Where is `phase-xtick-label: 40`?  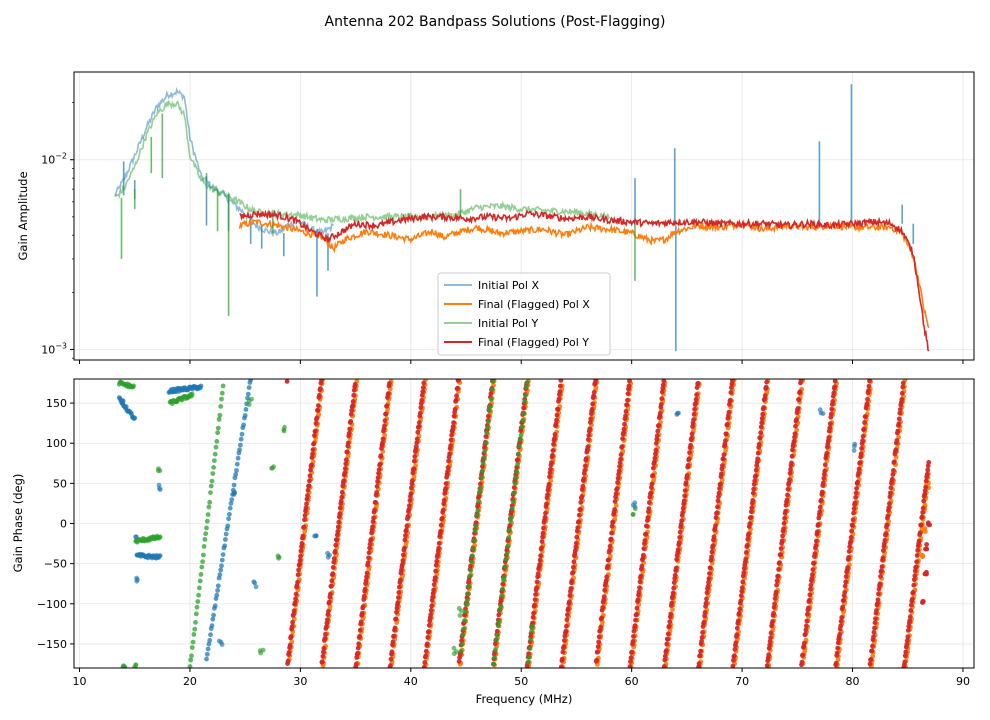
phase-xtick-label: 40 is located at coordinates (411, 681).